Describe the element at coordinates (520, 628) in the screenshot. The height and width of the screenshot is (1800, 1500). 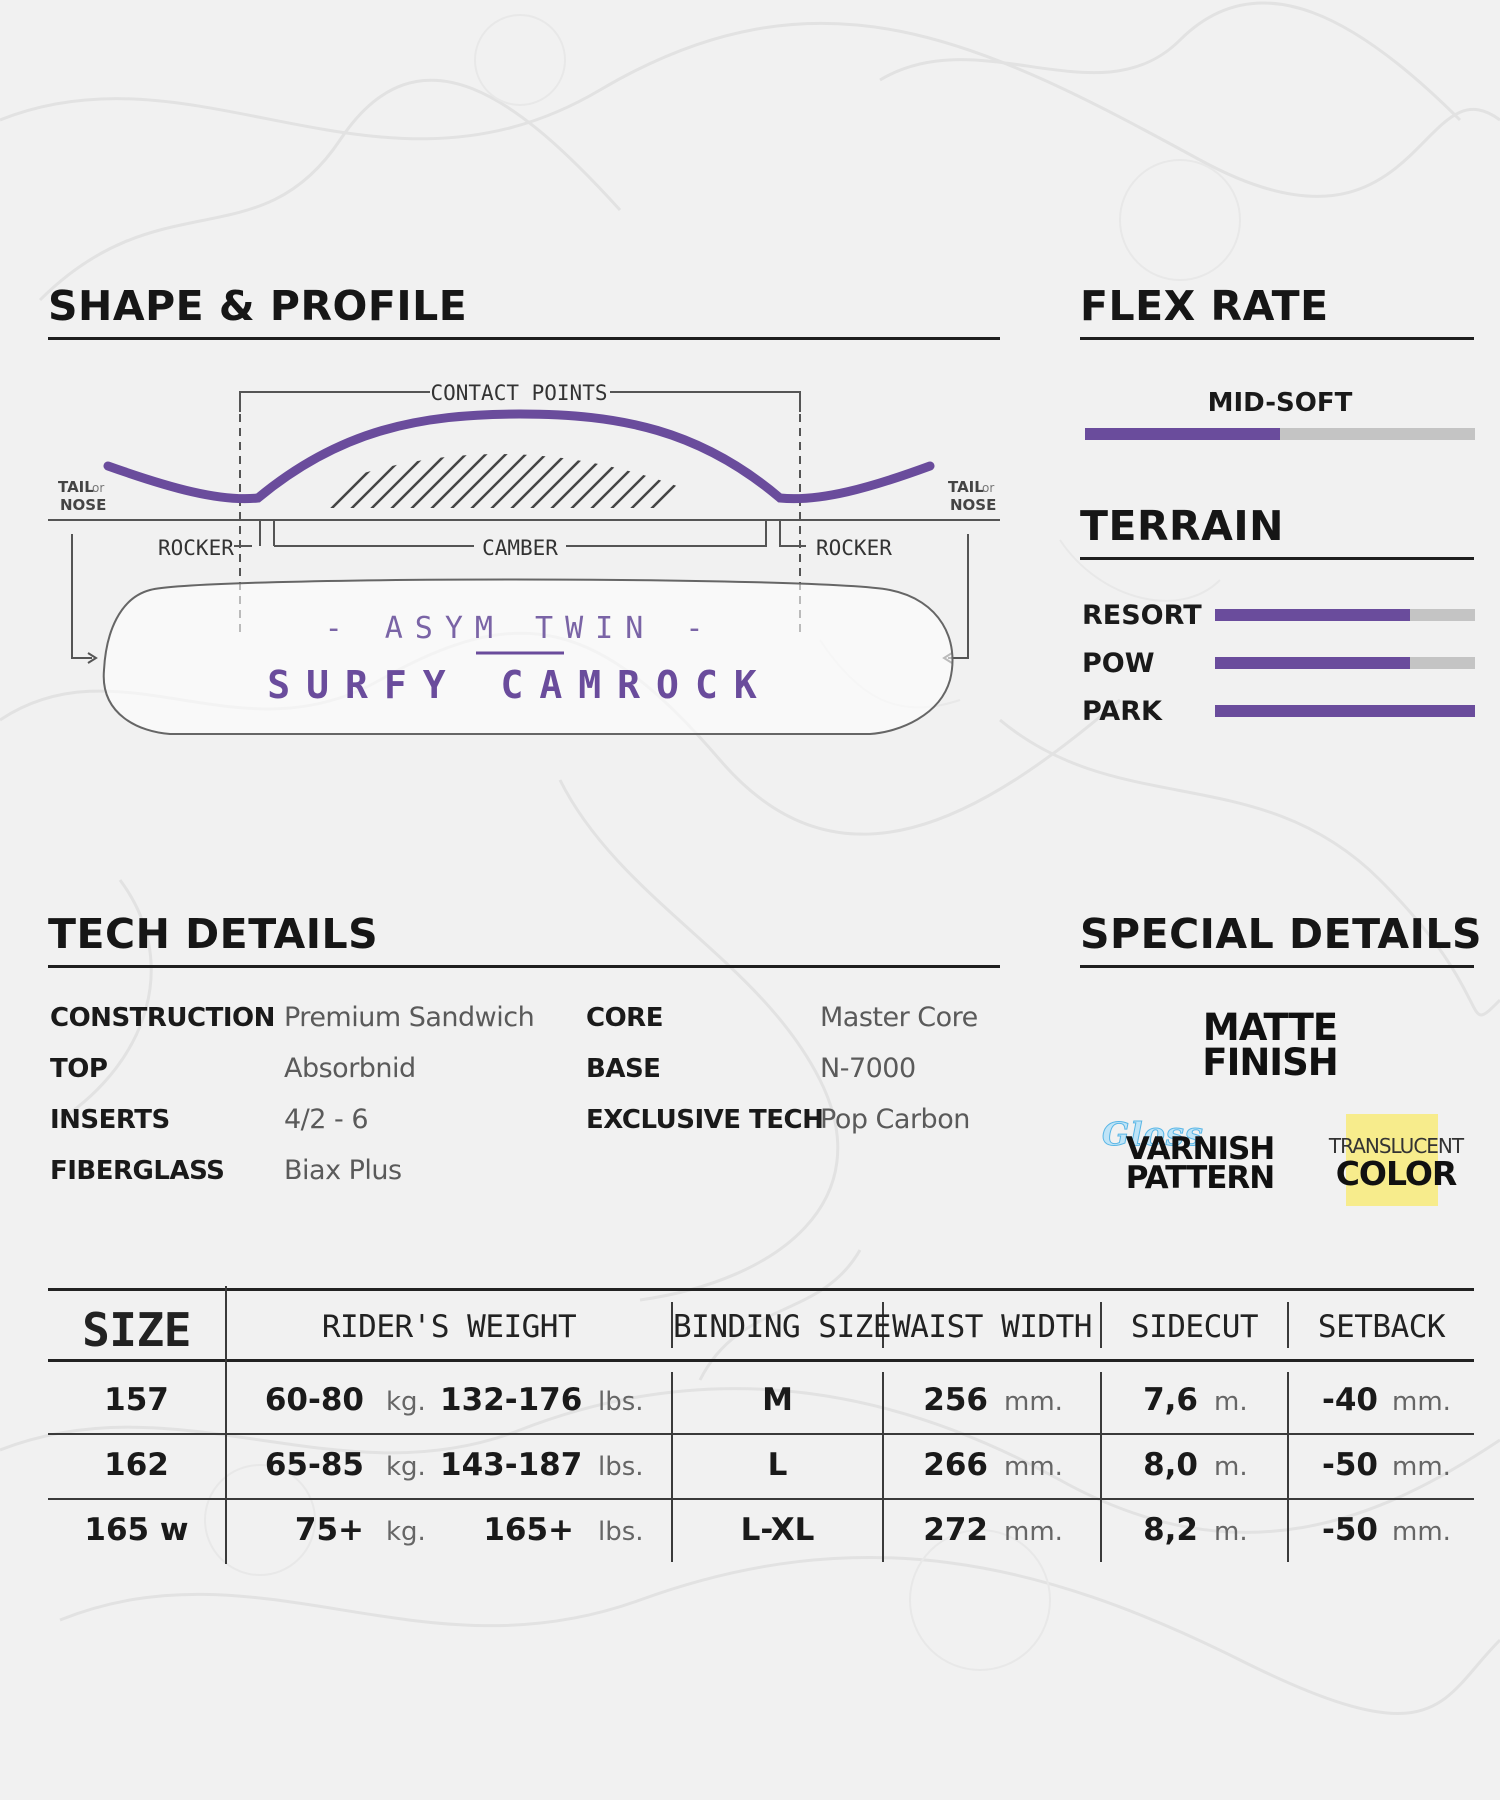
I see `board-shape-label: - ASYM TWIN -` at that location.